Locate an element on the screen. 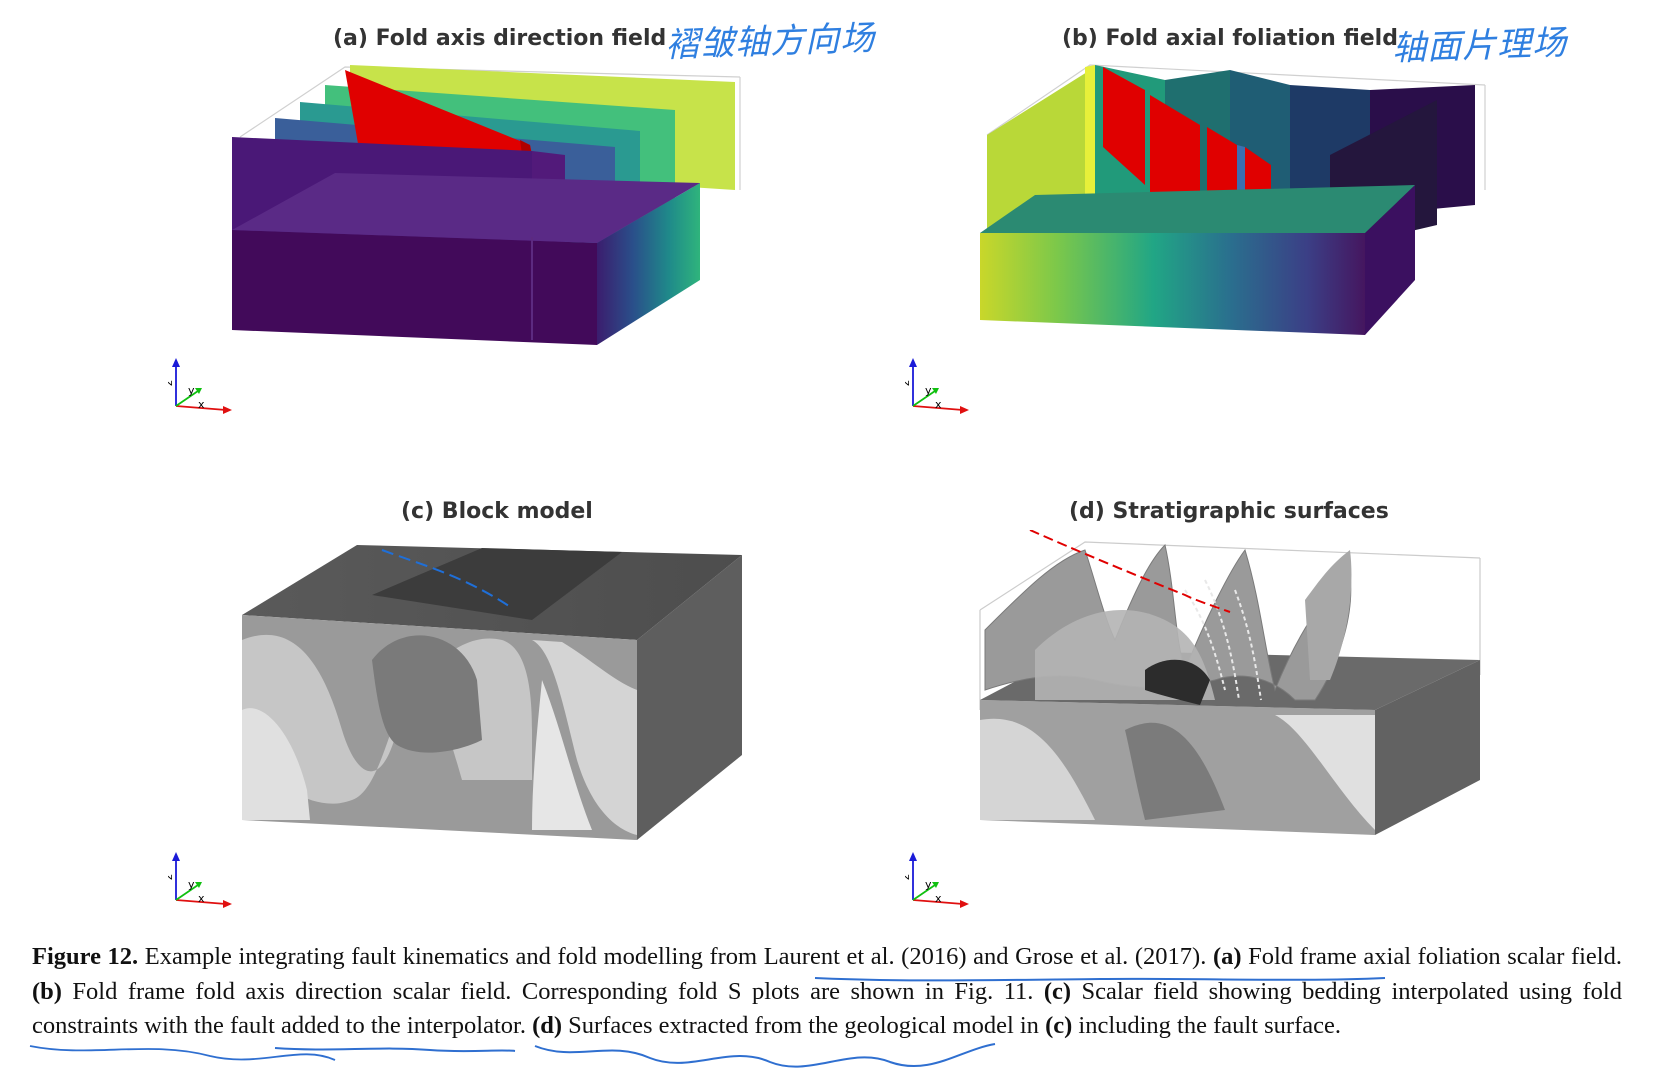  panel-a-render is located at coordinates (486, 205).